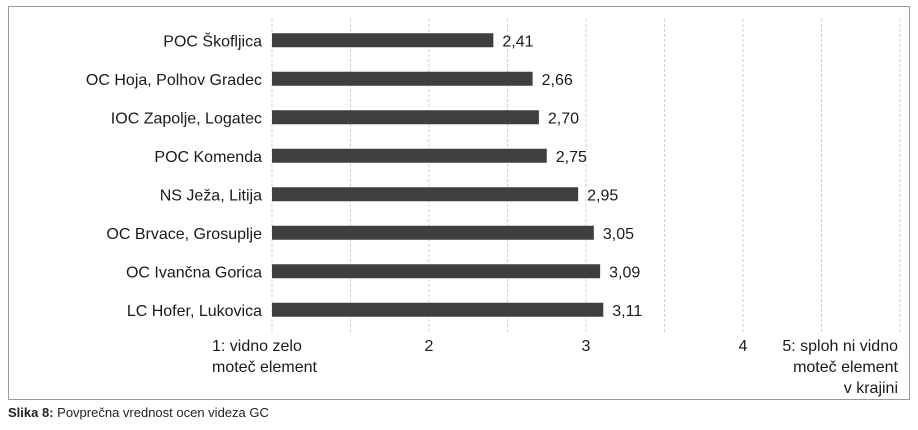  Describe the element at coordinates (571, 157) in the screenshot. I see `bar-value-label: 2,75` at that location.